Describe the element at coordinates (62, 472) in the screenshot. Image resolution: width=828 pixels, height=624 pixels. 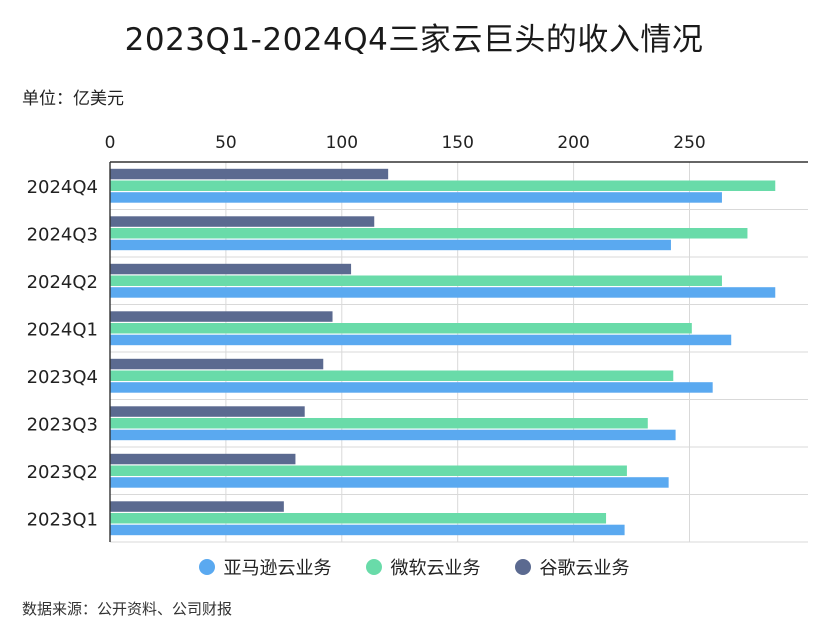
I see `y-tick-label: 2023Q2` at that location.